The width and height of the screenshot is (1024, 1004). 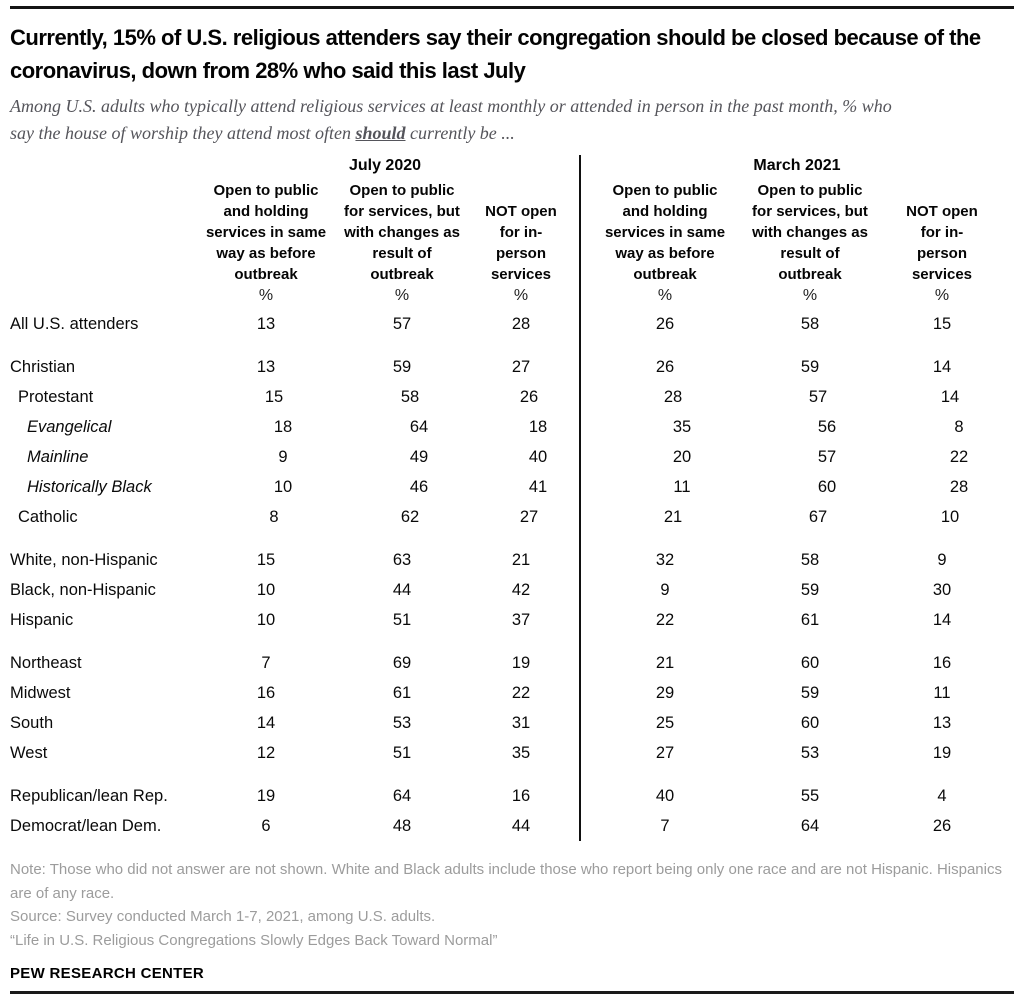 I want to click on value-cell: 21, so click(x=673, y=516).